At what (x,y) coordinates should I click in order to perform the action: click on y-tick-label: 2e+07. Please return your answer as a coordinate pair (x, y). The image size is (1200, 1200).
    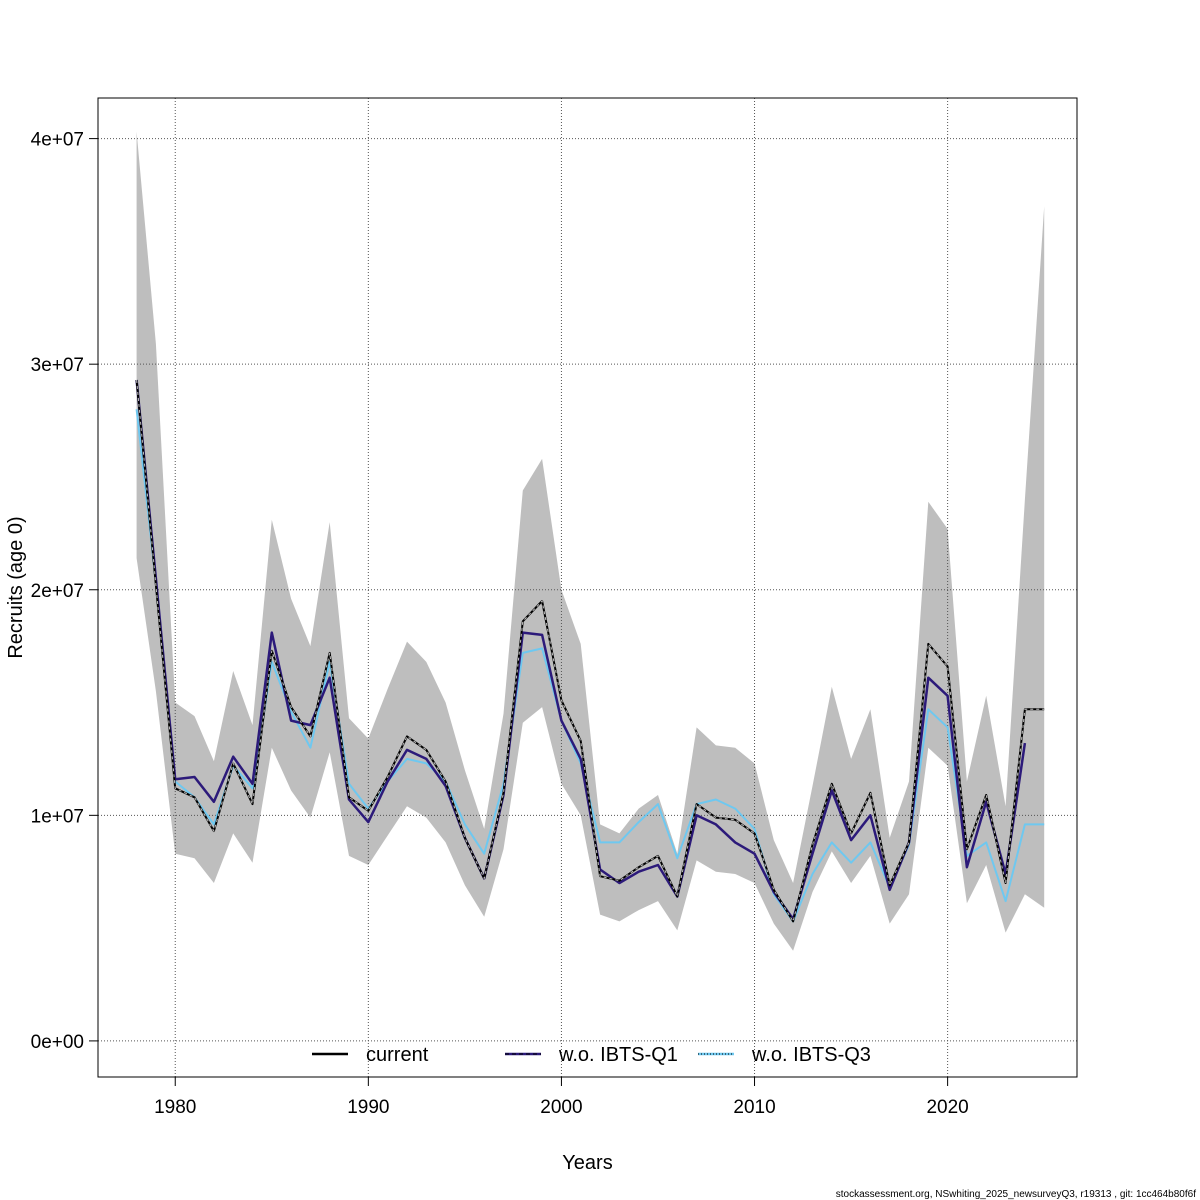
    Looking at the image, I should click on (57, 591).